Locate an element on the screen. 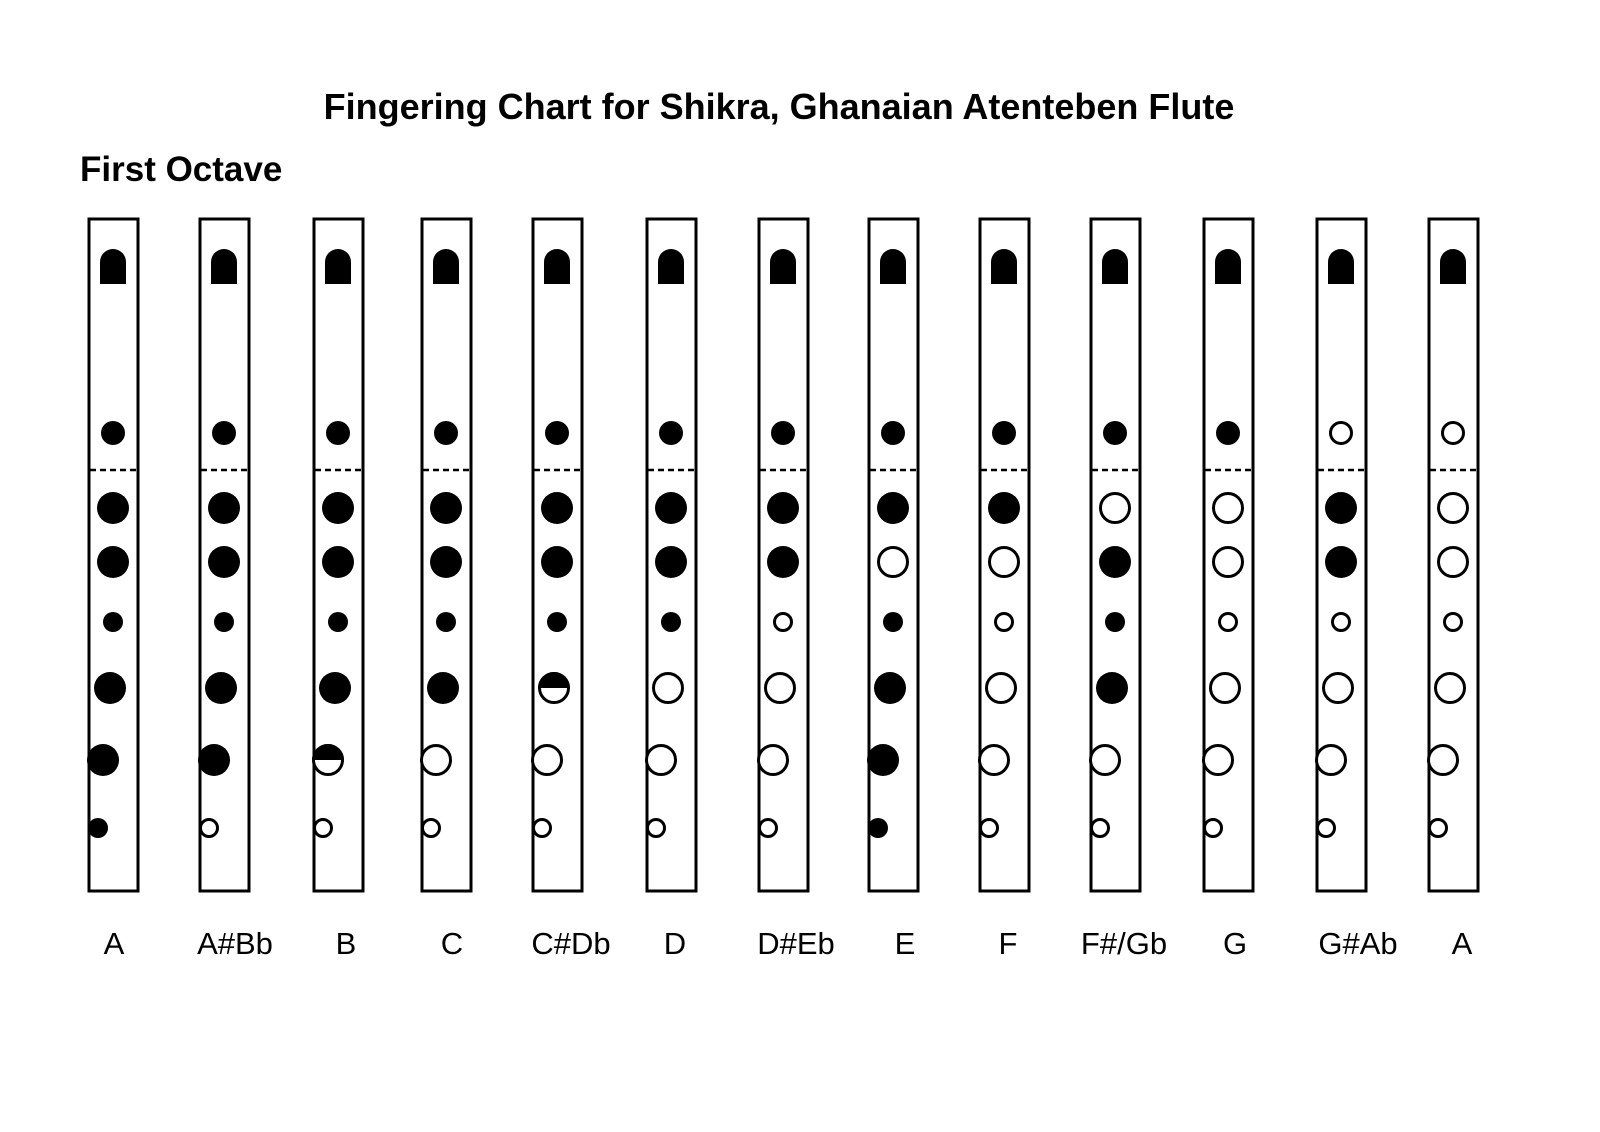 The width and height of the screenshot is (1600, 1132). note-label: A is located at coordinates (1462, 943).